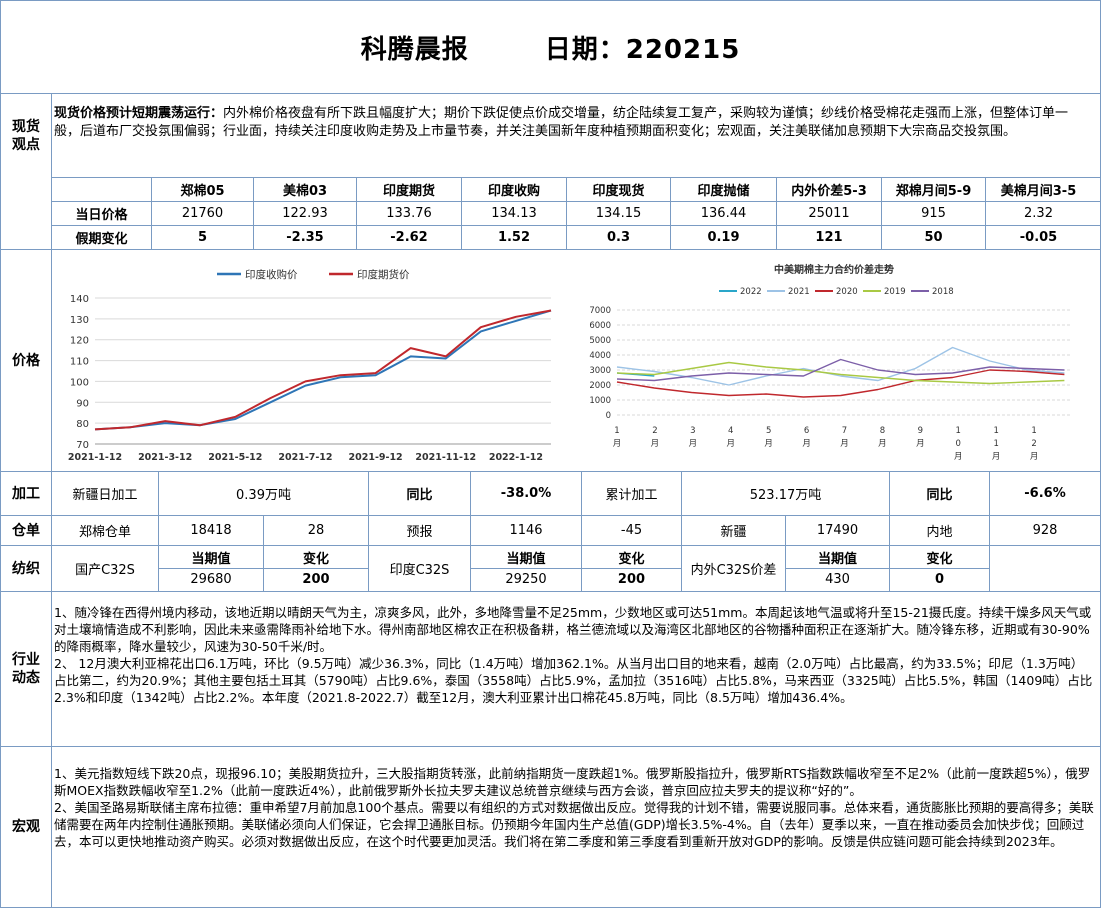 Image resolution: width=1101 pixels, height=908 pixels. Describe the element at coordinates (847, 292) in the screenshot. I see `legend-label: 2020` at that location.